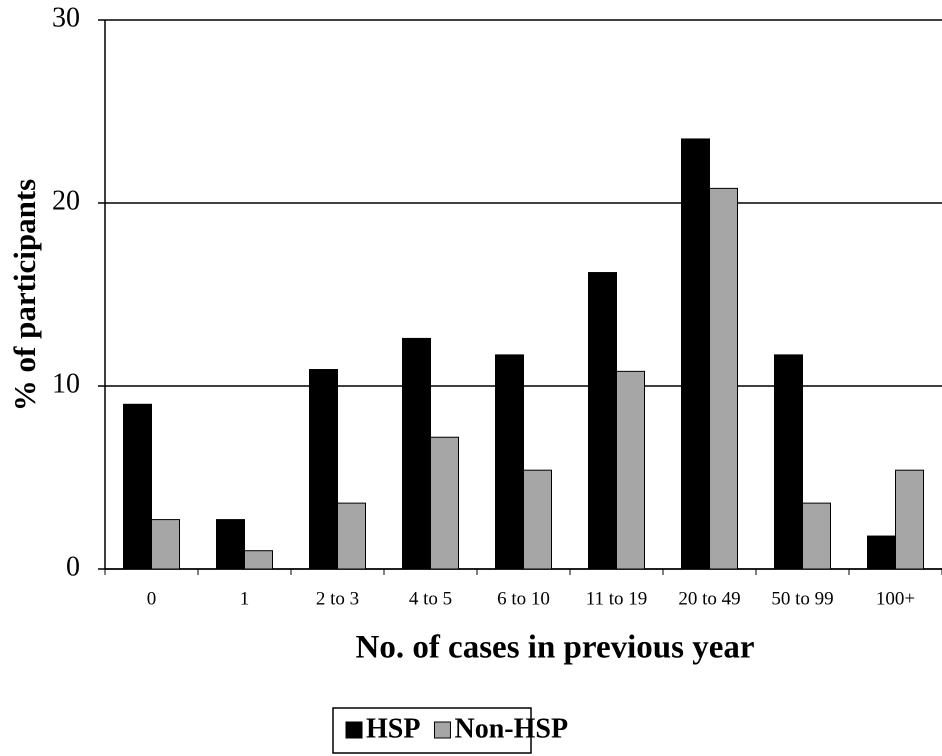 Image resolution: width=942 pixels, height=756 pixels. What do you see at coordinates (66, 17) in the screenshot?
I see `y-tick-label: 30` at bounding box center [66, 17].